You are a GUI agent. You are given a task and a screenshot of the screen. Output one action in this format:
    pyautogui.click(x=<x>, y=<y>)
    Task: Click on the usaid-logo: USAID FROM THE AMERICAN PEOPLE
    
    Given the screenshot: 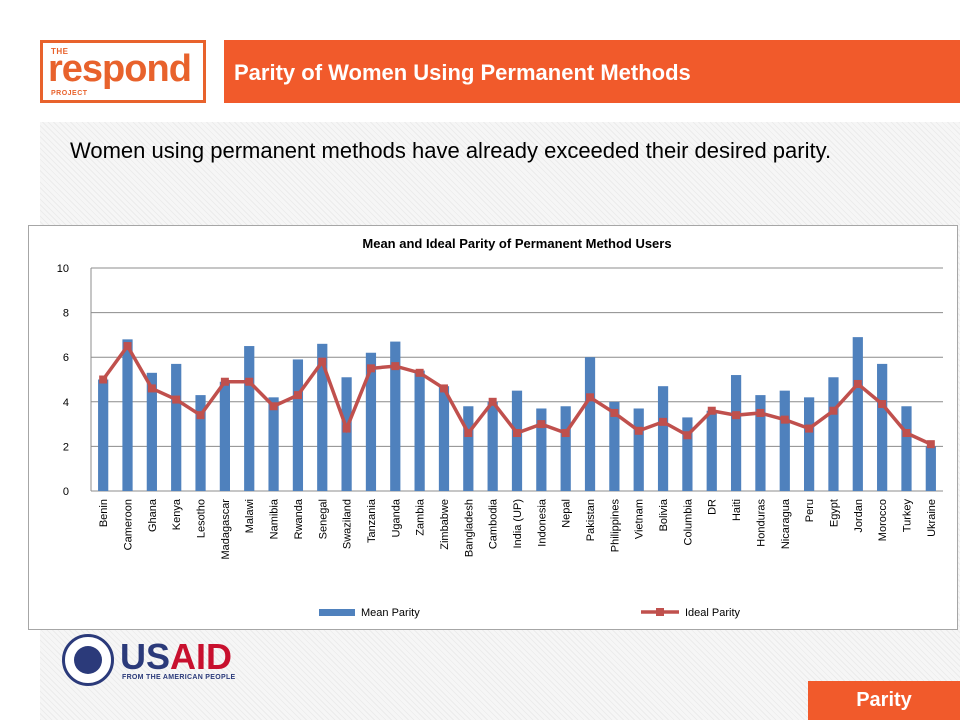 What is the action you would take?
    pyautogui.click(x=152, y=662)
    